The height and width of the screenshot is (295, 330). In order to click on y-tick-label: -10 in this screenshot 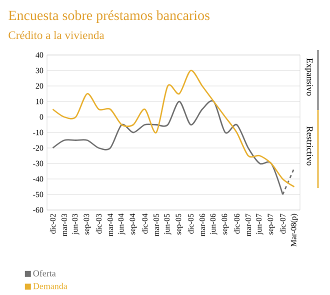, I will do `click(38, 133)`.